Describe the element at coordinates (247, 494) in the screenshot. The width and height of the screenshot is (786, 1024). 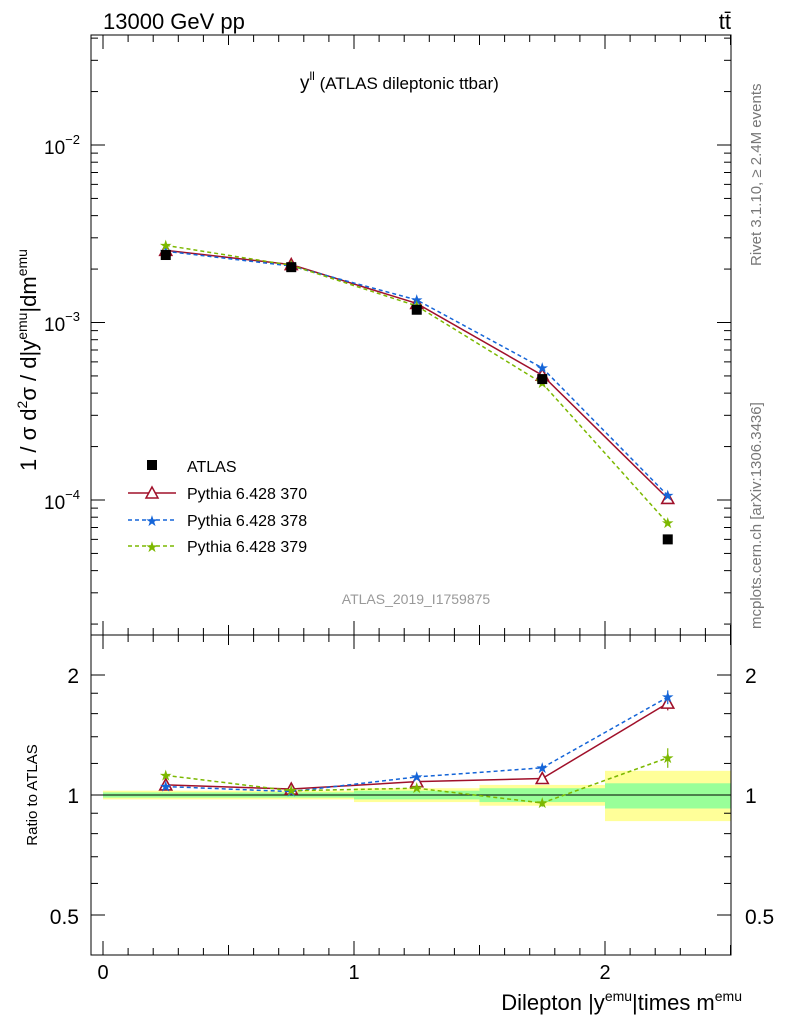
I see `legend-370-label: Pythia 6.428 370` at that location.